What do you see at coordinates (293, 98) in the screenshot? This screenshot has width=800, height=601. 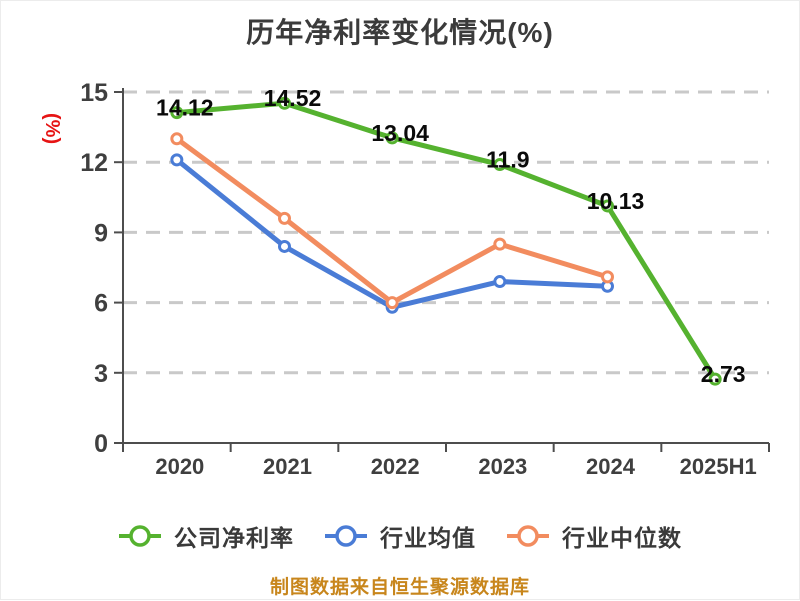 I see `data-label-series-0: 14.52` at bounding box center [293, 98].